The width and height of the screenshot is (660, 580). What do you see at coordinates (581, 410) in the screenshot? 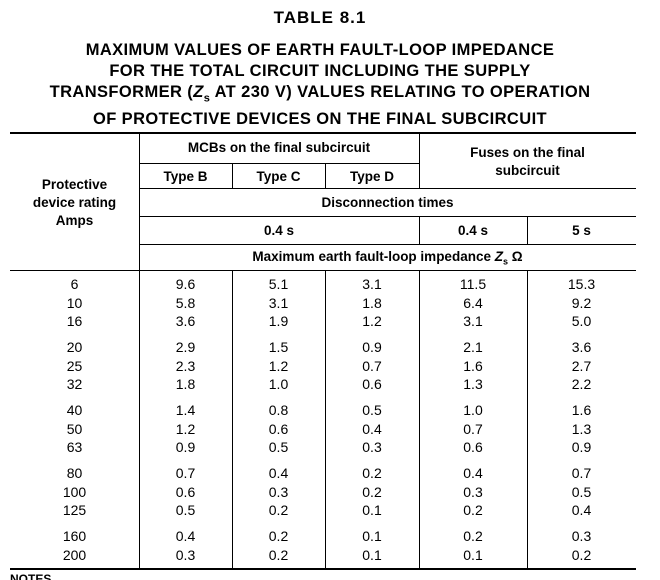
I see `fuse-5s-cell: 1.6` at bounding box center [581, 410].